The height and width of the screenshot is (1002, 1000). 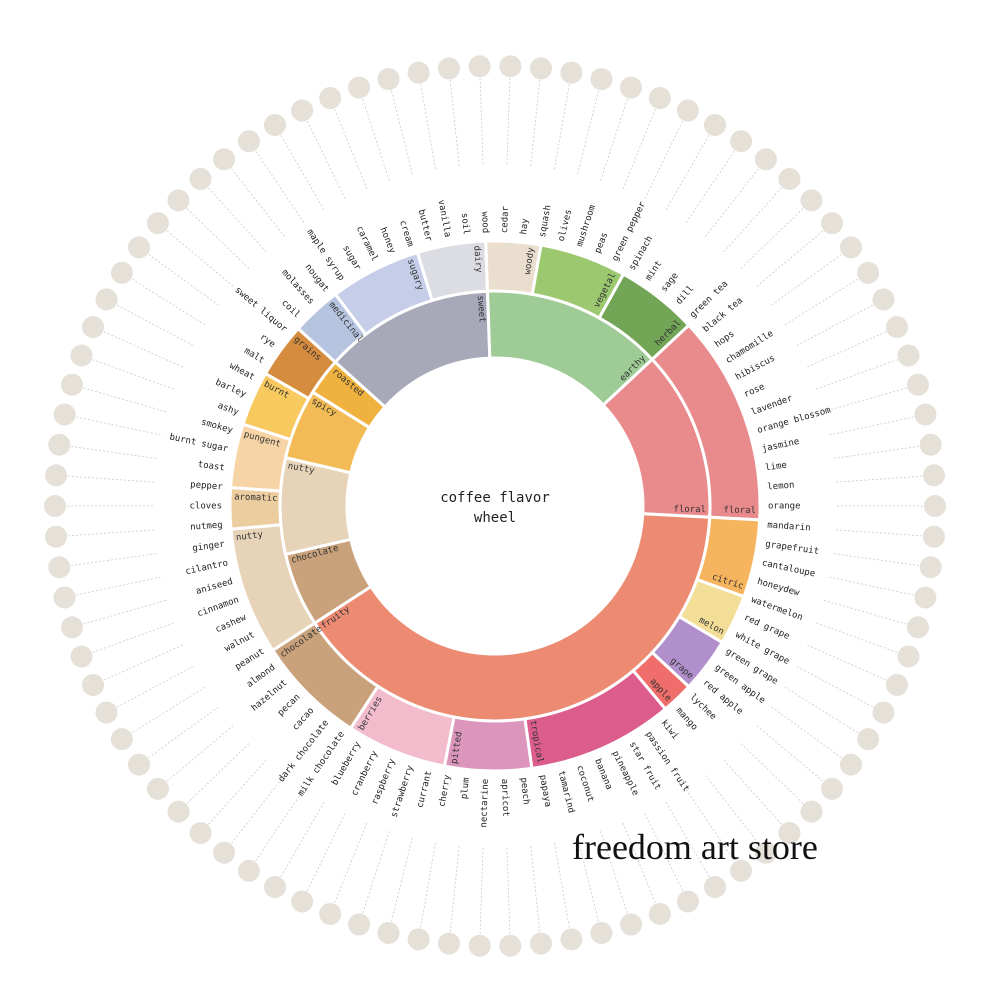 What do you see at coordinates (896, 327) in the screenshot?
I see `flavor-illustration-rose` at bounding box center [896, 327].